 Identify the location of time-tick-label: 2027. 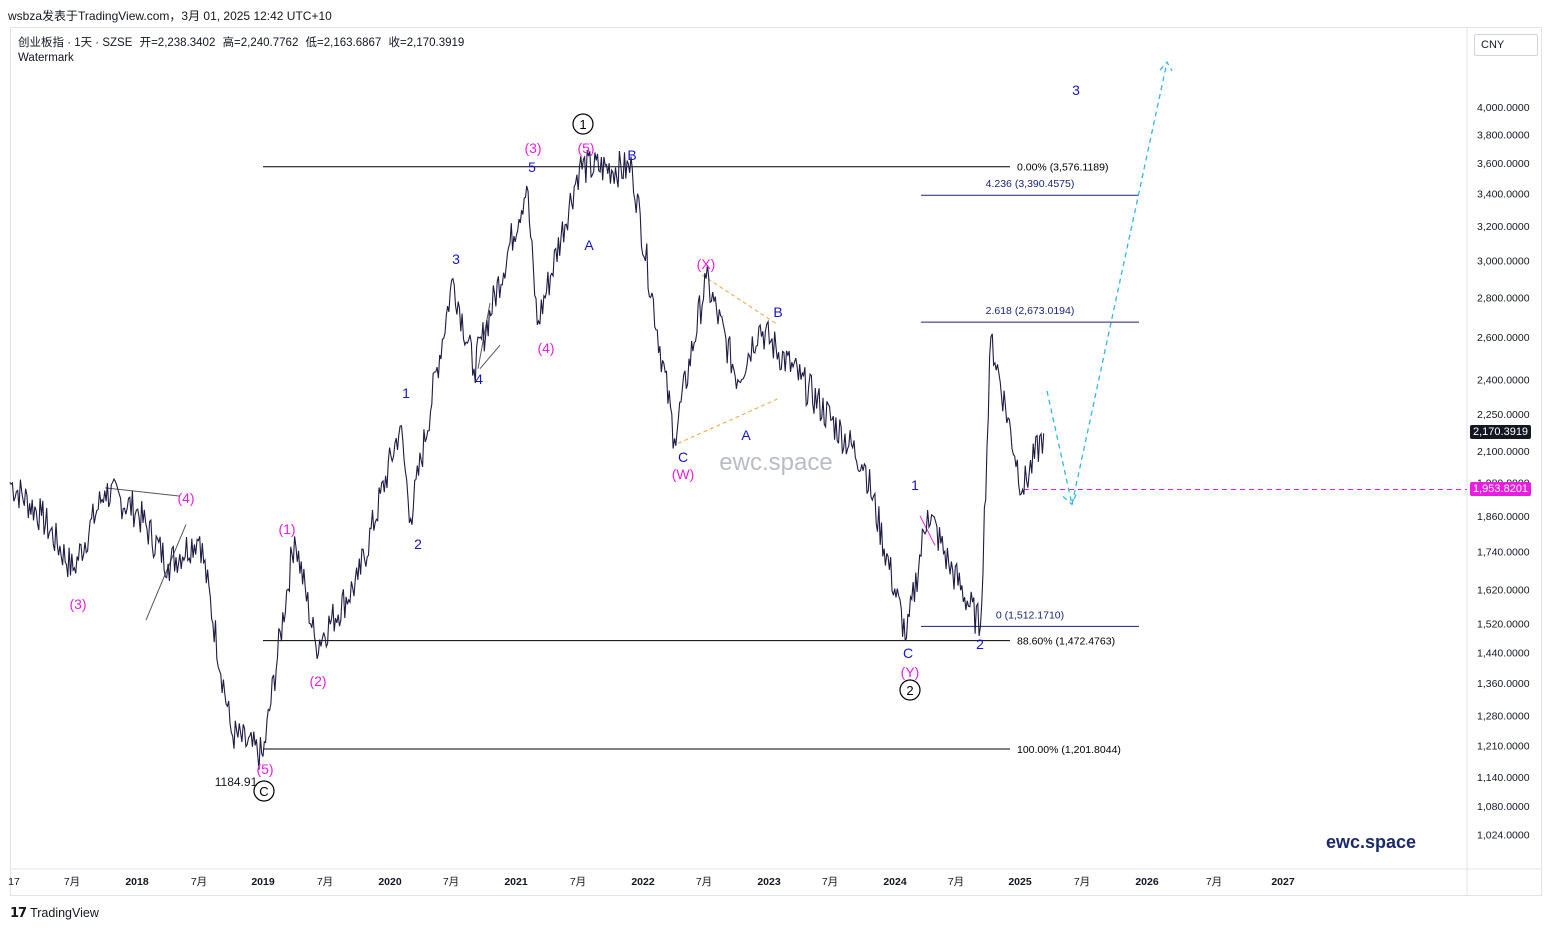
(1283, 882).